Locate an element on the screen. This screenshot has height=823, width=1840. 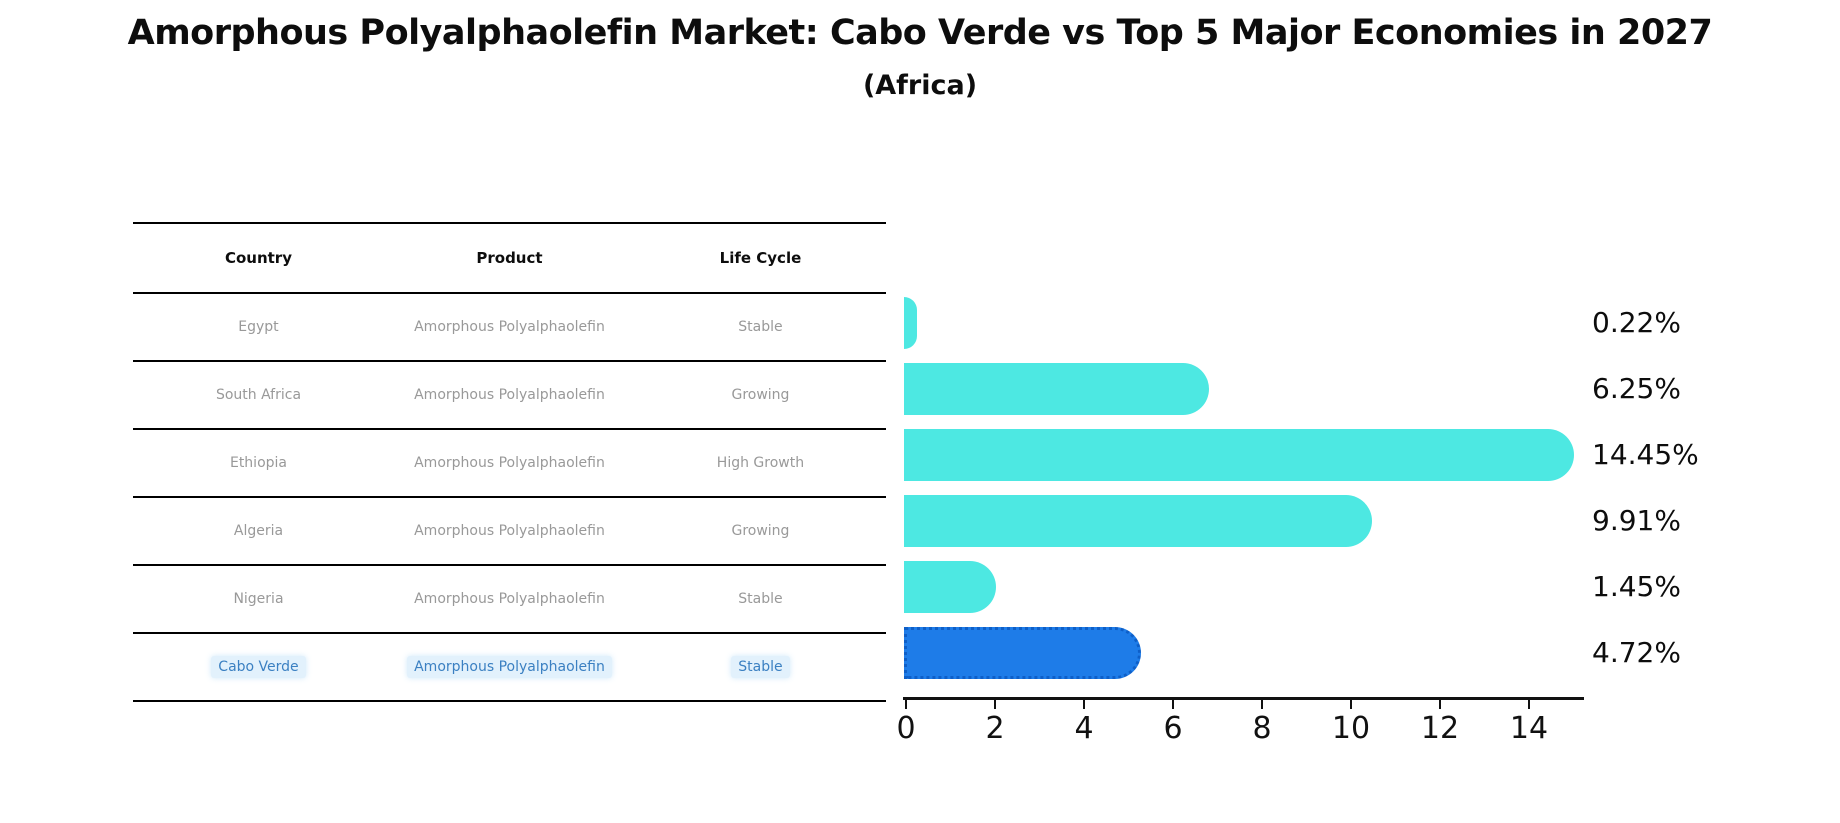
table-cell-country-text: Nigeria is located at coordinates (258, 599).